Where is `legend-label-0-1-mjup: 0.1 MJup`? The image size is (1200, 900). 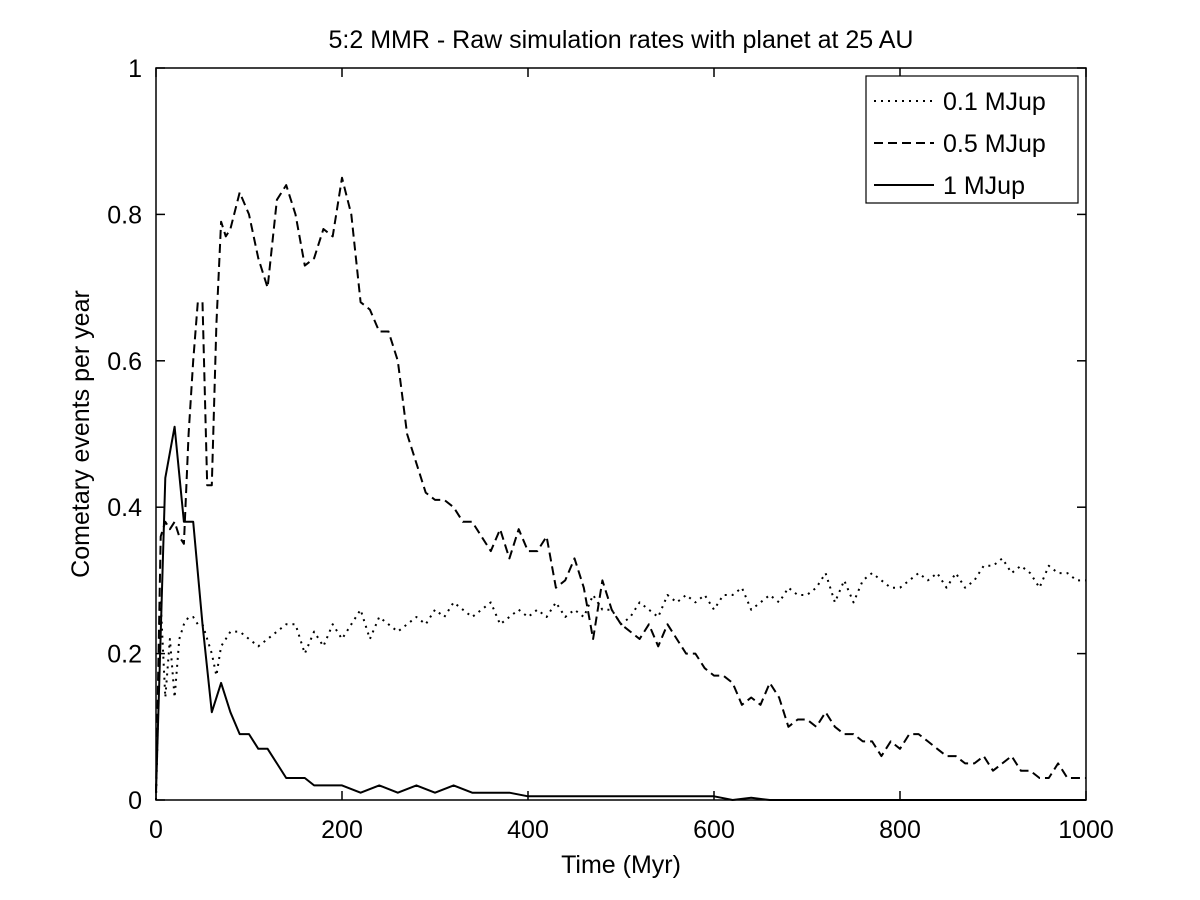 legend-label-0-1-mjup: 0.1 MJup is located at coordinates (994, 102).